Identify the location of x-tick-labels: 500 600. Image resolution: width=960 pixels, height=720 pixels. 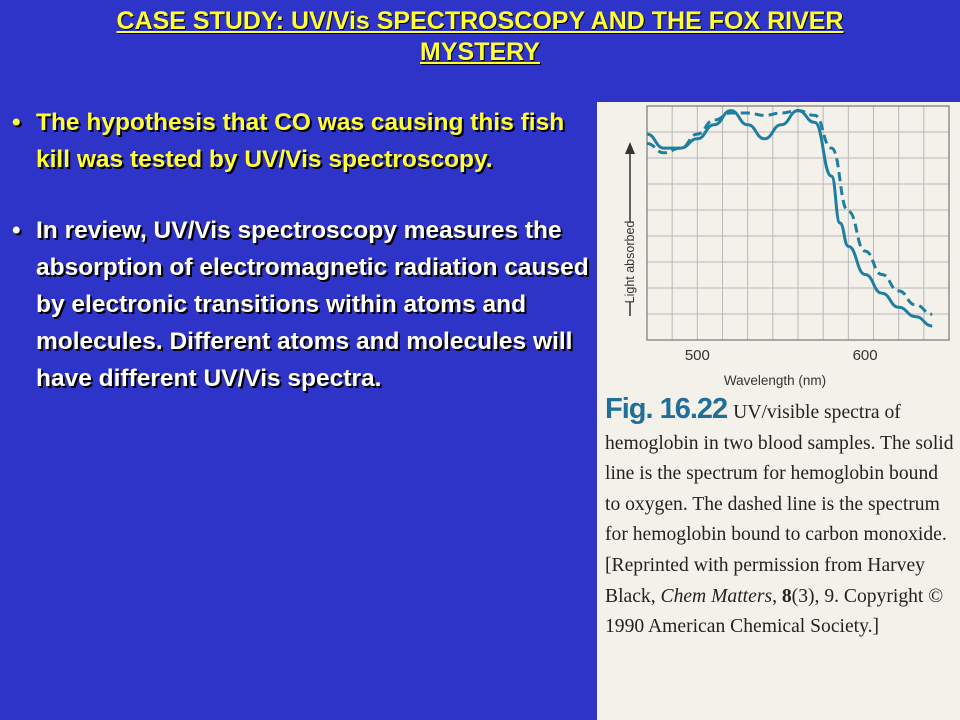
(781, 355).